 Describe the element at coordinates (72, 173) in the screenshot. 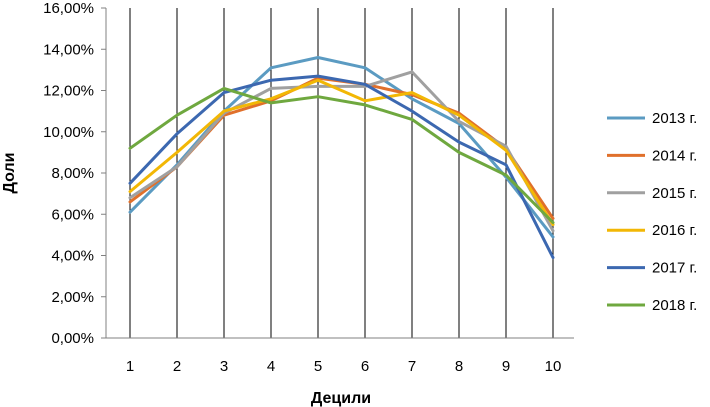

I see `y-tick-label: 8,00%` at that location.